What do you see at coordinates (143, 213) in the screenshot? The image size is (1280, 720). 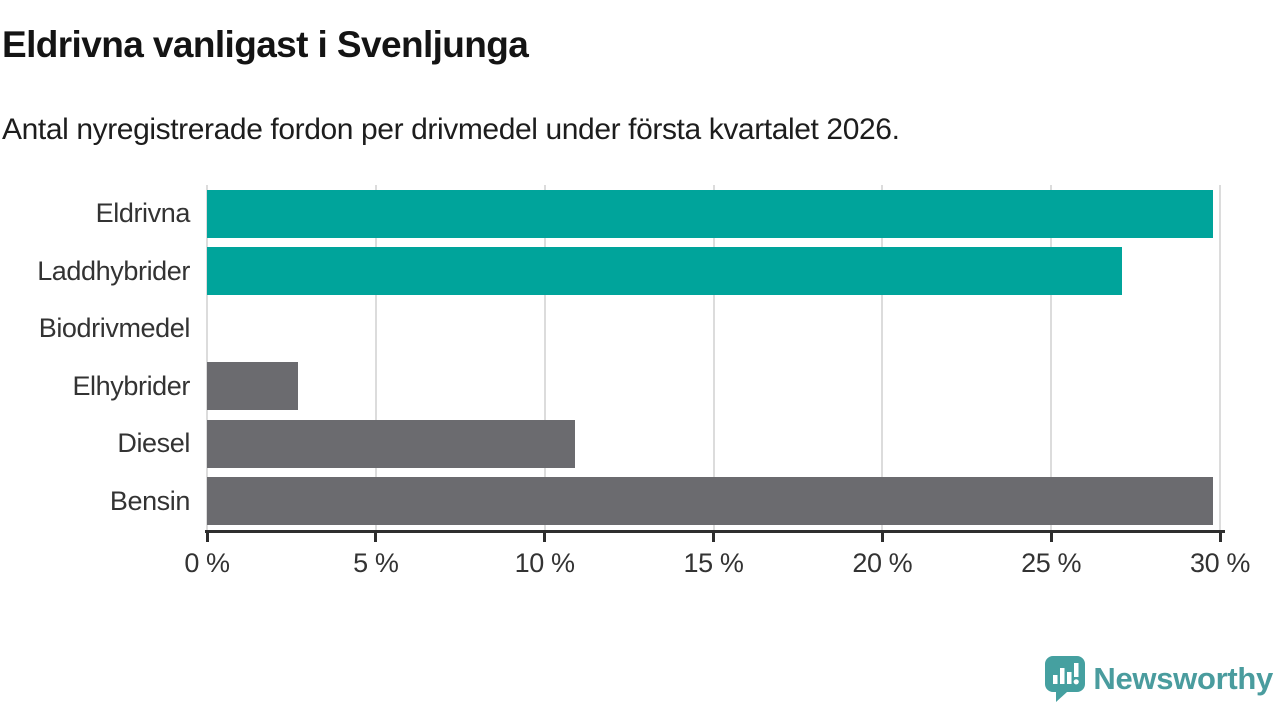 I see `category-label: Eldrivna` at bounding box center [143, 213].